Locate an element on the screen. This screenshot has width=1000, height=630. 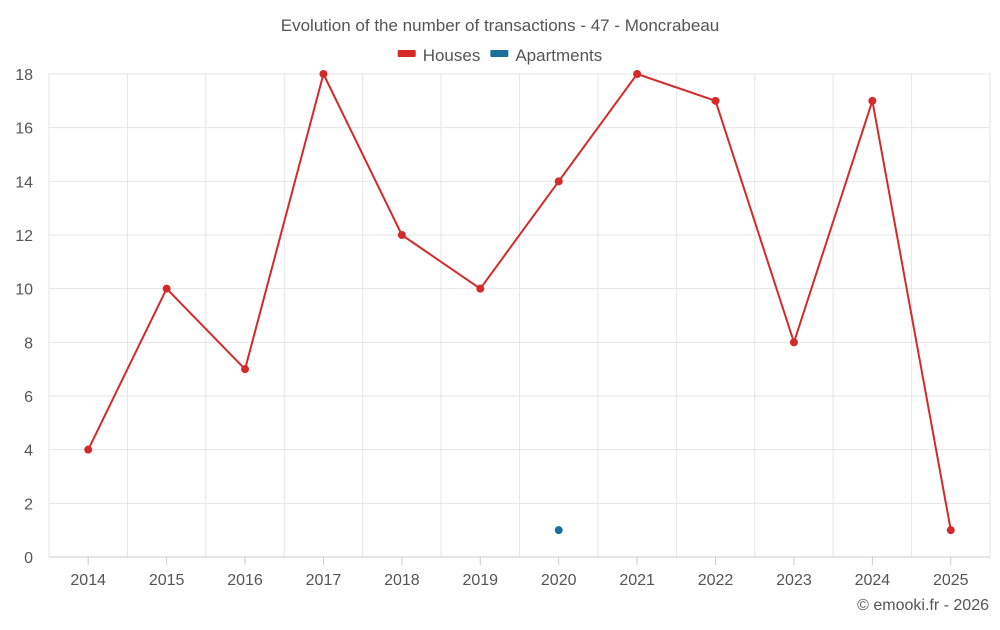
y-tick-label: 4 is located at coordinates (28, 451).